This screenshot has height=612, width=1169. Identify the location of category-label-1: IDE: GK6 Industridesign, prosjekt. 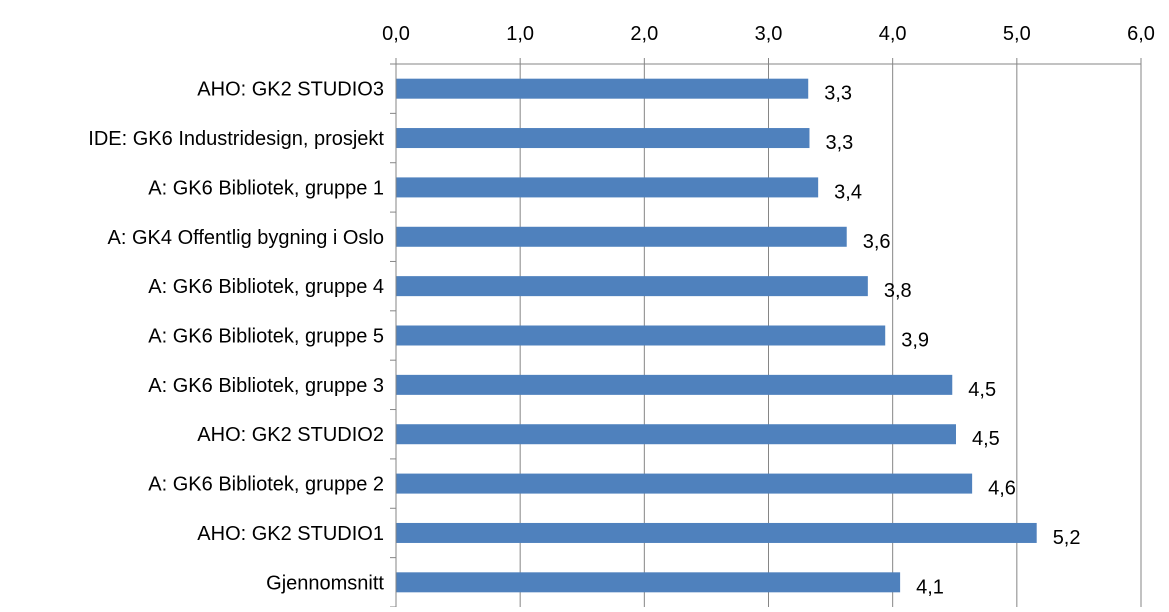
(236, 139).